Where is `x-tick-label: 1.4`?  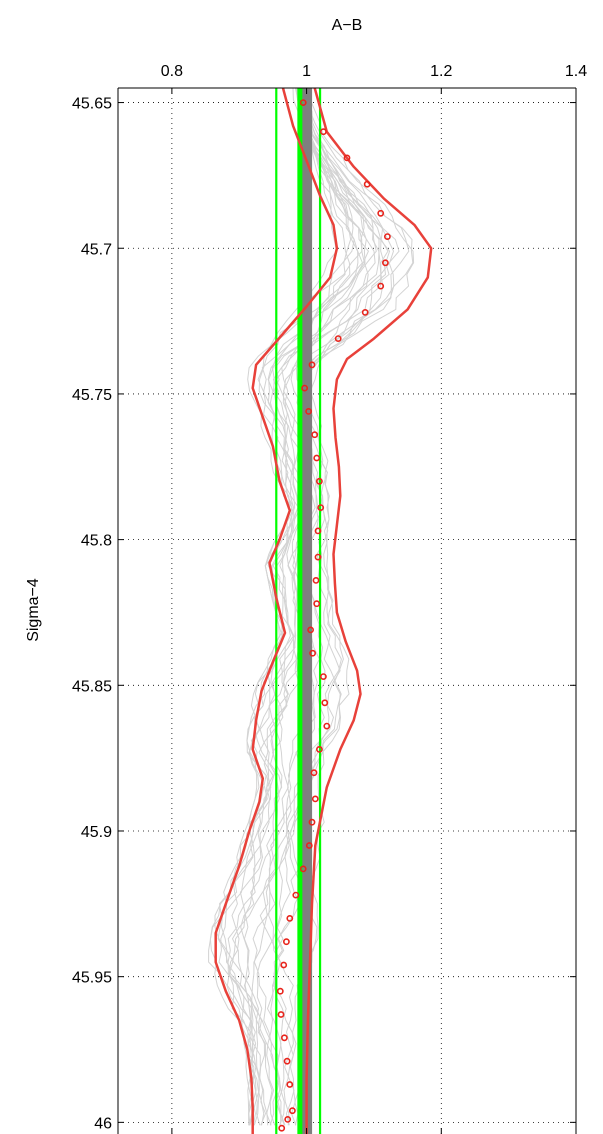
x-tick-label: 1.4 is located at coordinates (576, 71).